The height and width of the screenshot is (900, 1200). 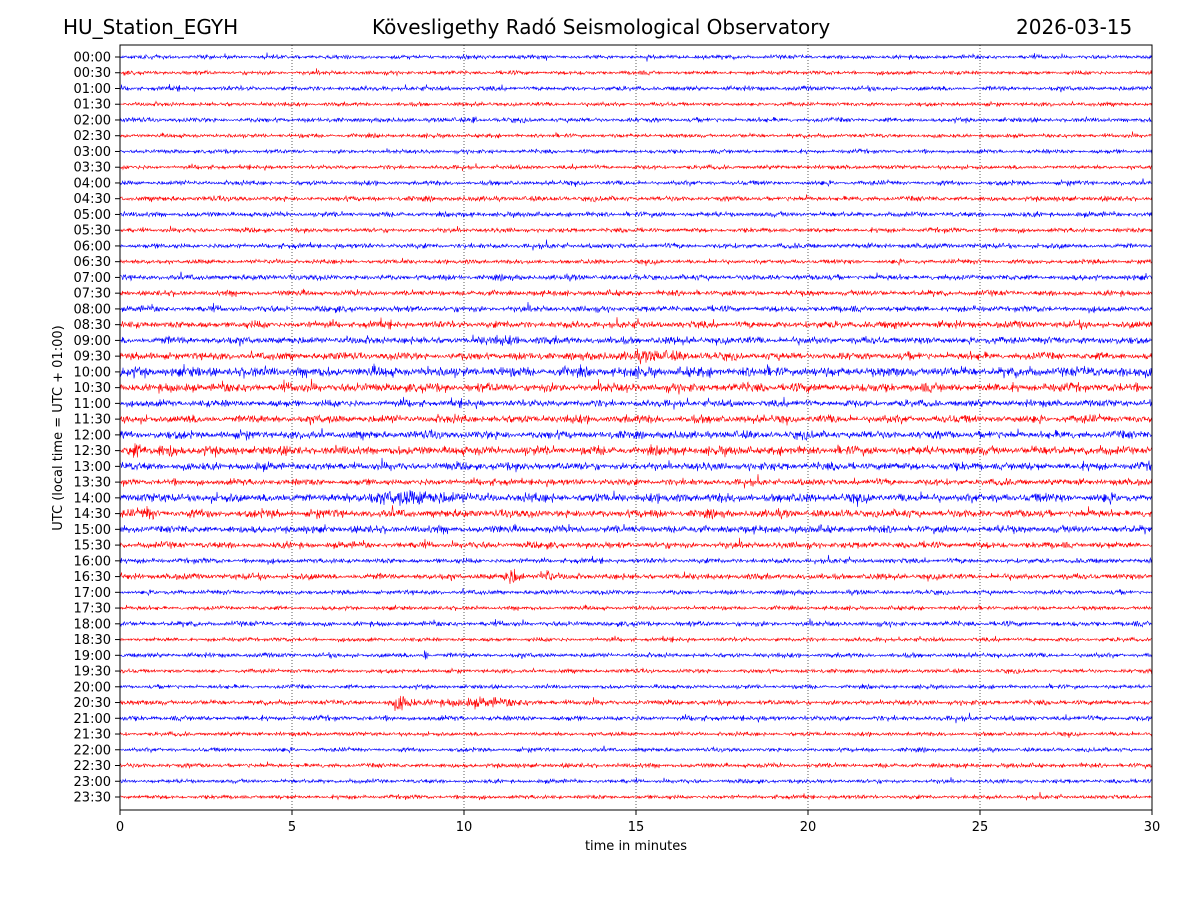 I want to click on y-tick-label: 09:00, so click(x=92, y=341).